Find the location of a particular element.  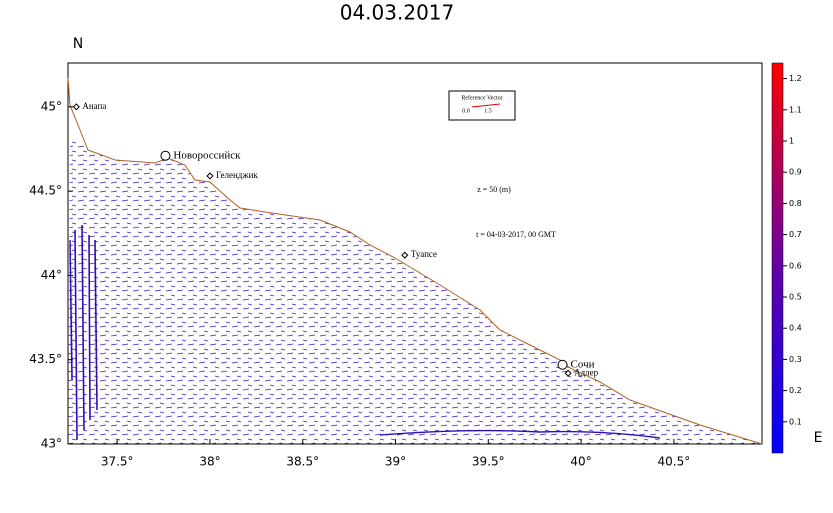

colorbar is located at coordinates (777, 258).